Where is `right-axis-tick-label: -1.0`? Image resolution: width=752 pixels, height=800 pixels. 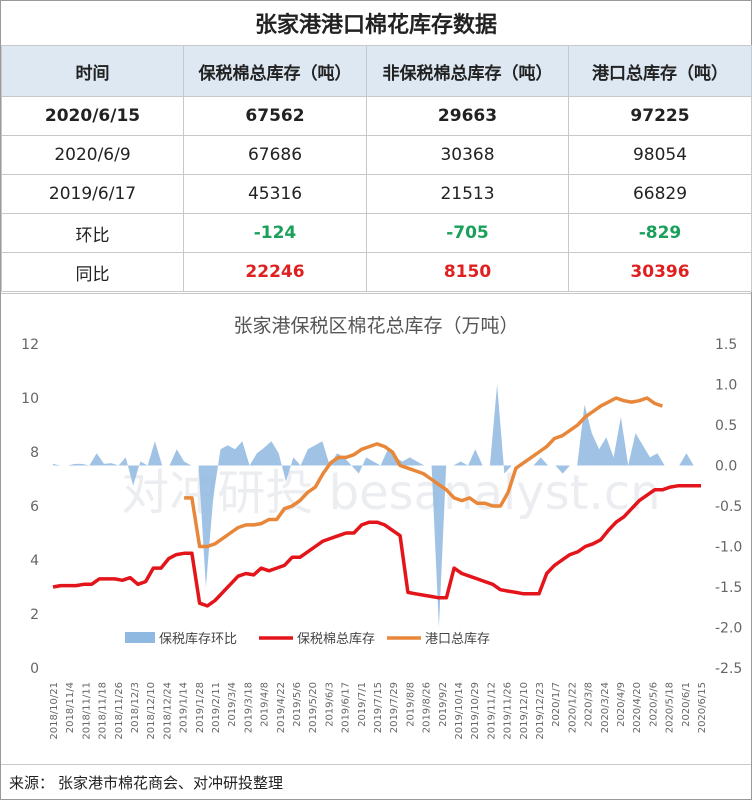
right-axis-tick-label: -1.0 is located at coordinates (728, 548).